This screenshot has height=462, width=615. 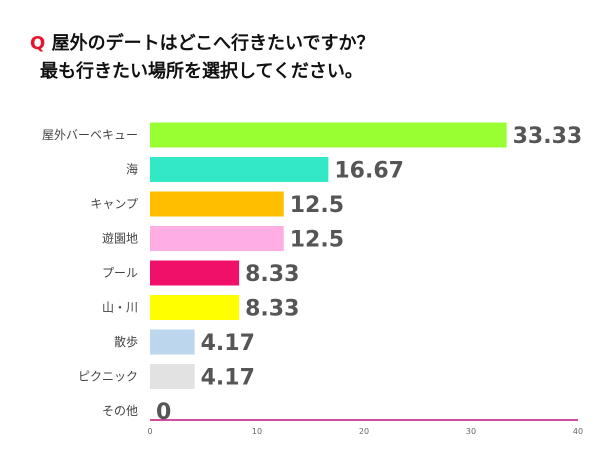 What do you see at coordinates (471, 431) in the screenshot?
I see `x-tick-label-3: 30` at bounding box center [471, 431].